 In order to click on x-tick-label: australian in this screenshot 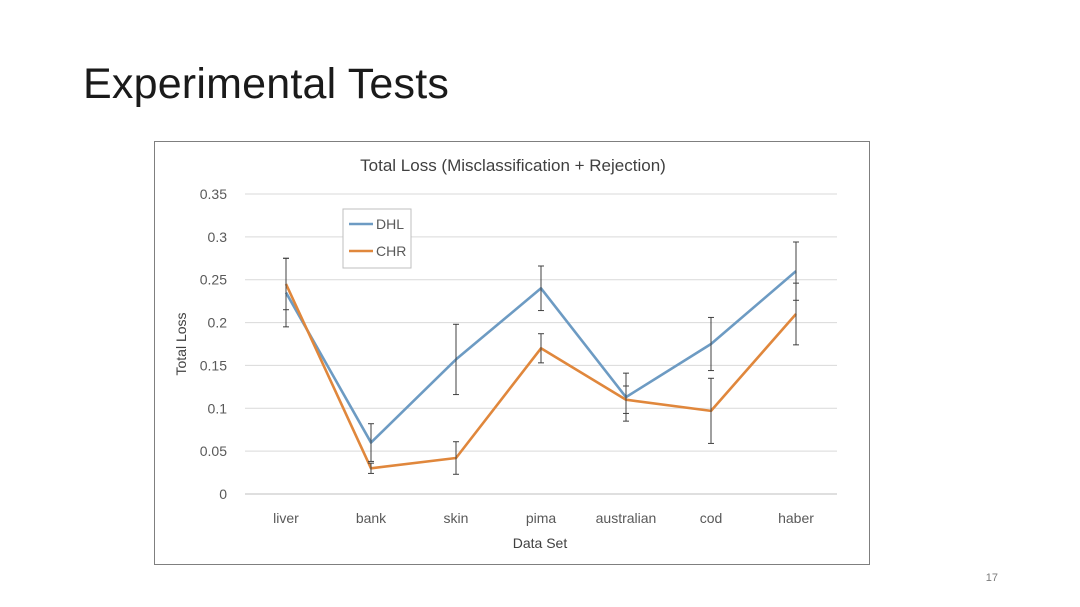, I will do `click(626, 518)`.